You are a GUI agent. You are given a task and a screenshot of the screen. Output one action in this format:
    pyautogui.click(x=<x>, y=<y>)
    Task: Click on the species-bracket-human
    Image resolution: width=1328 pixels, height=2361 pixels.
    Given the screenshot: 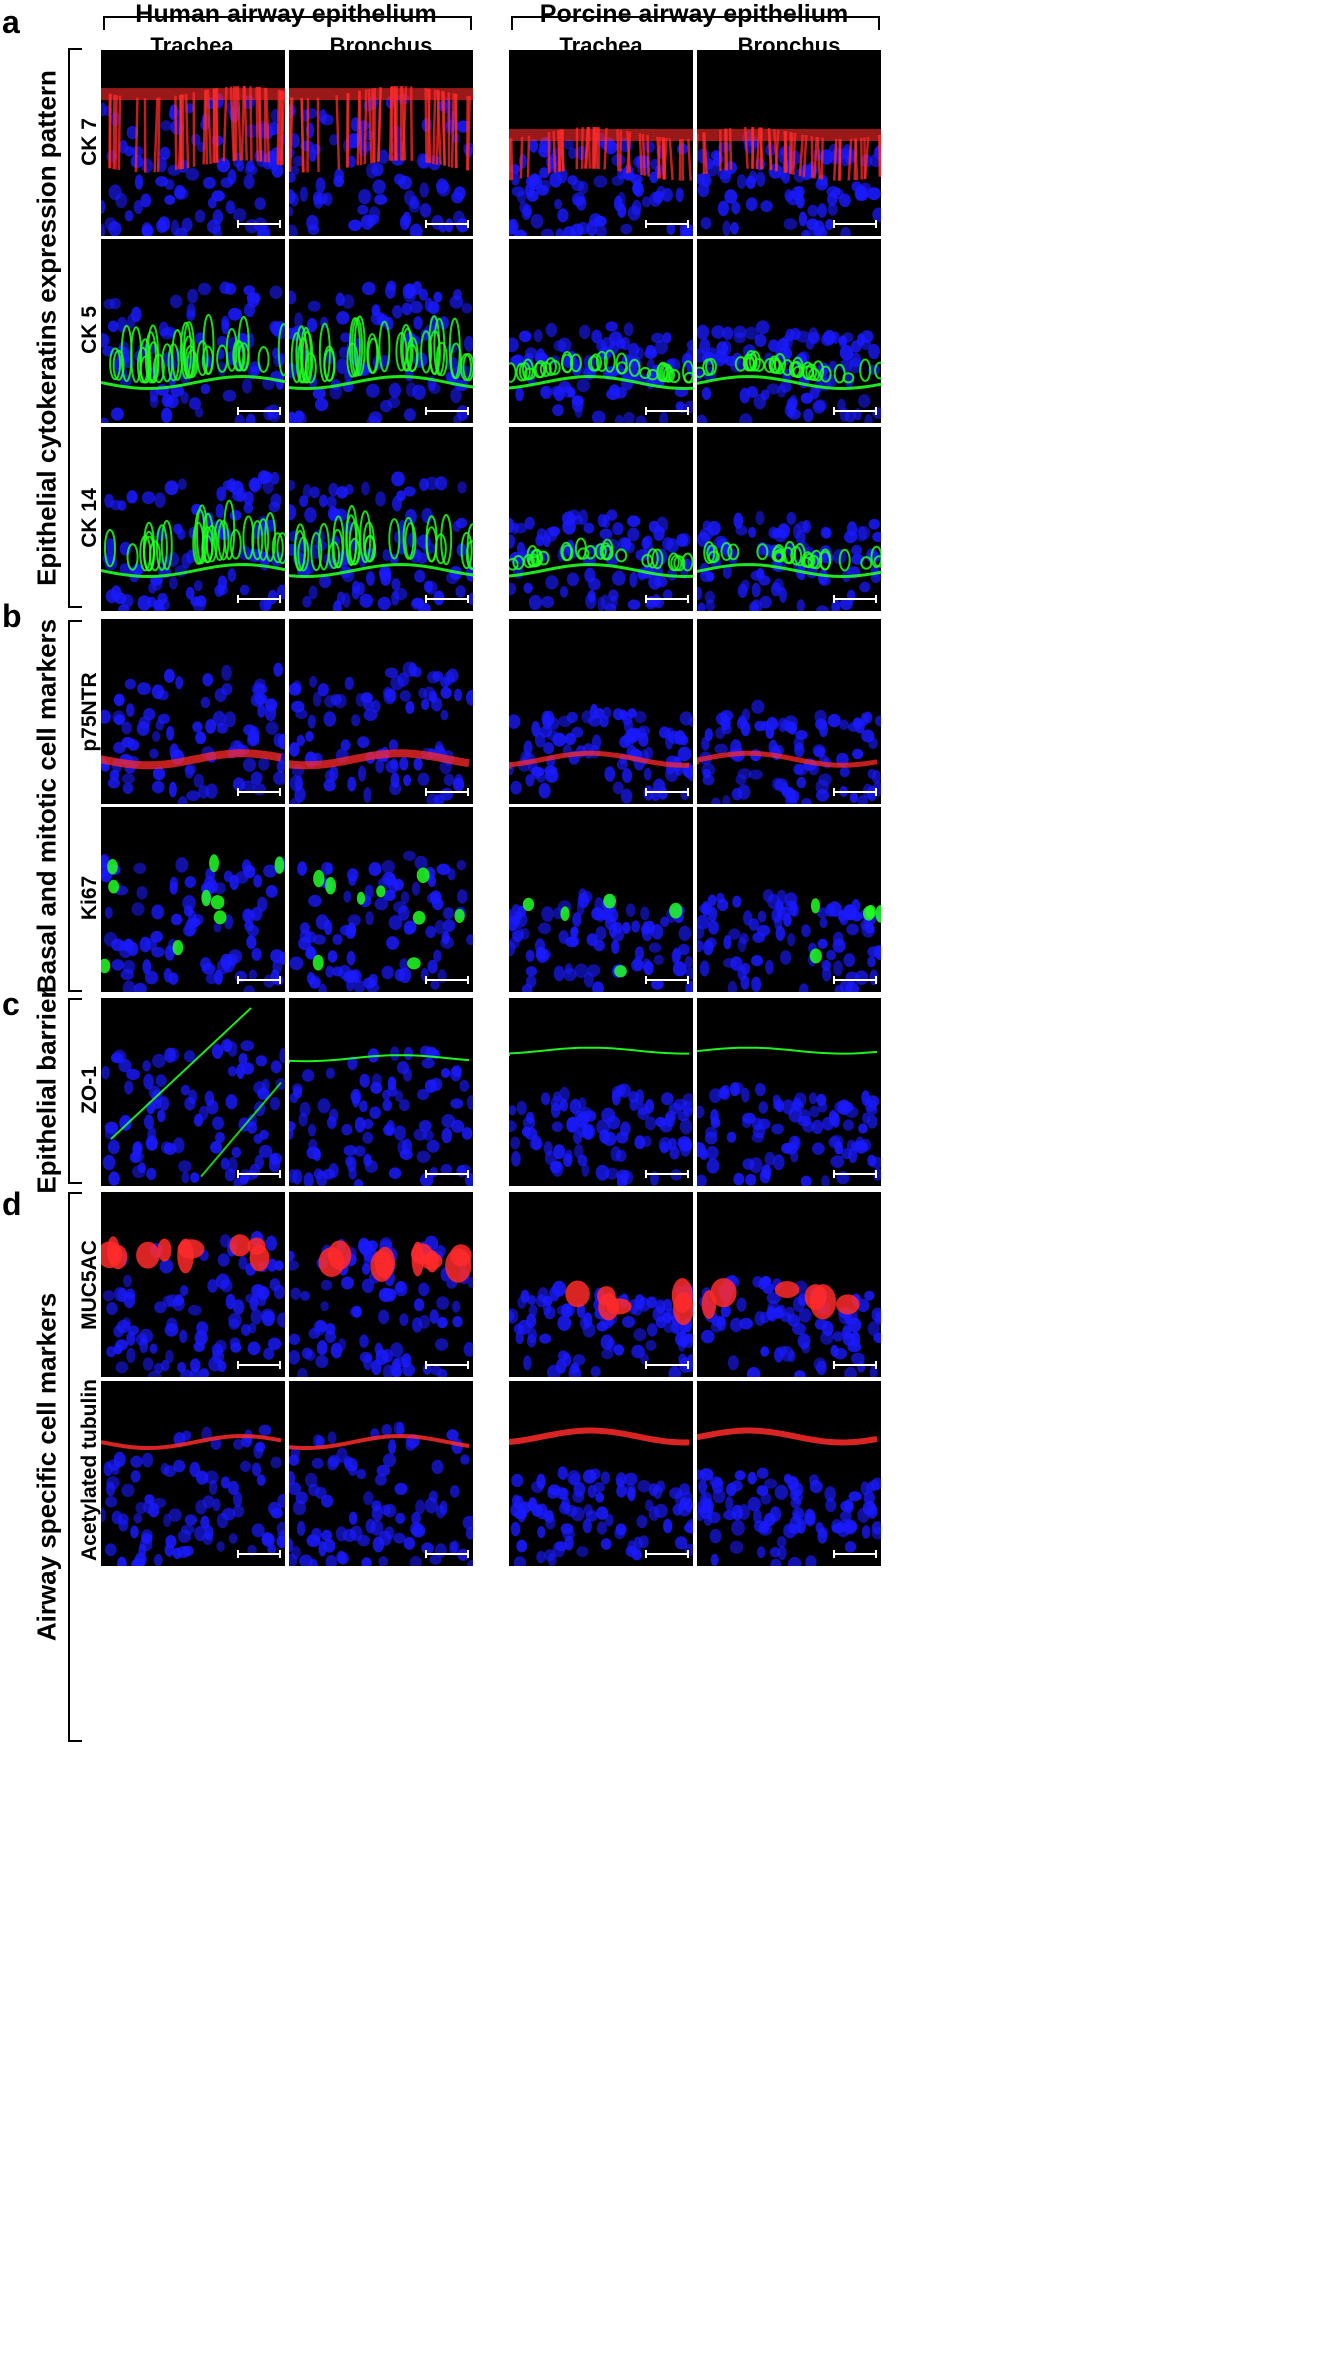 What is the action you would take?
    pyautogui.click(x=287, y=23)
    